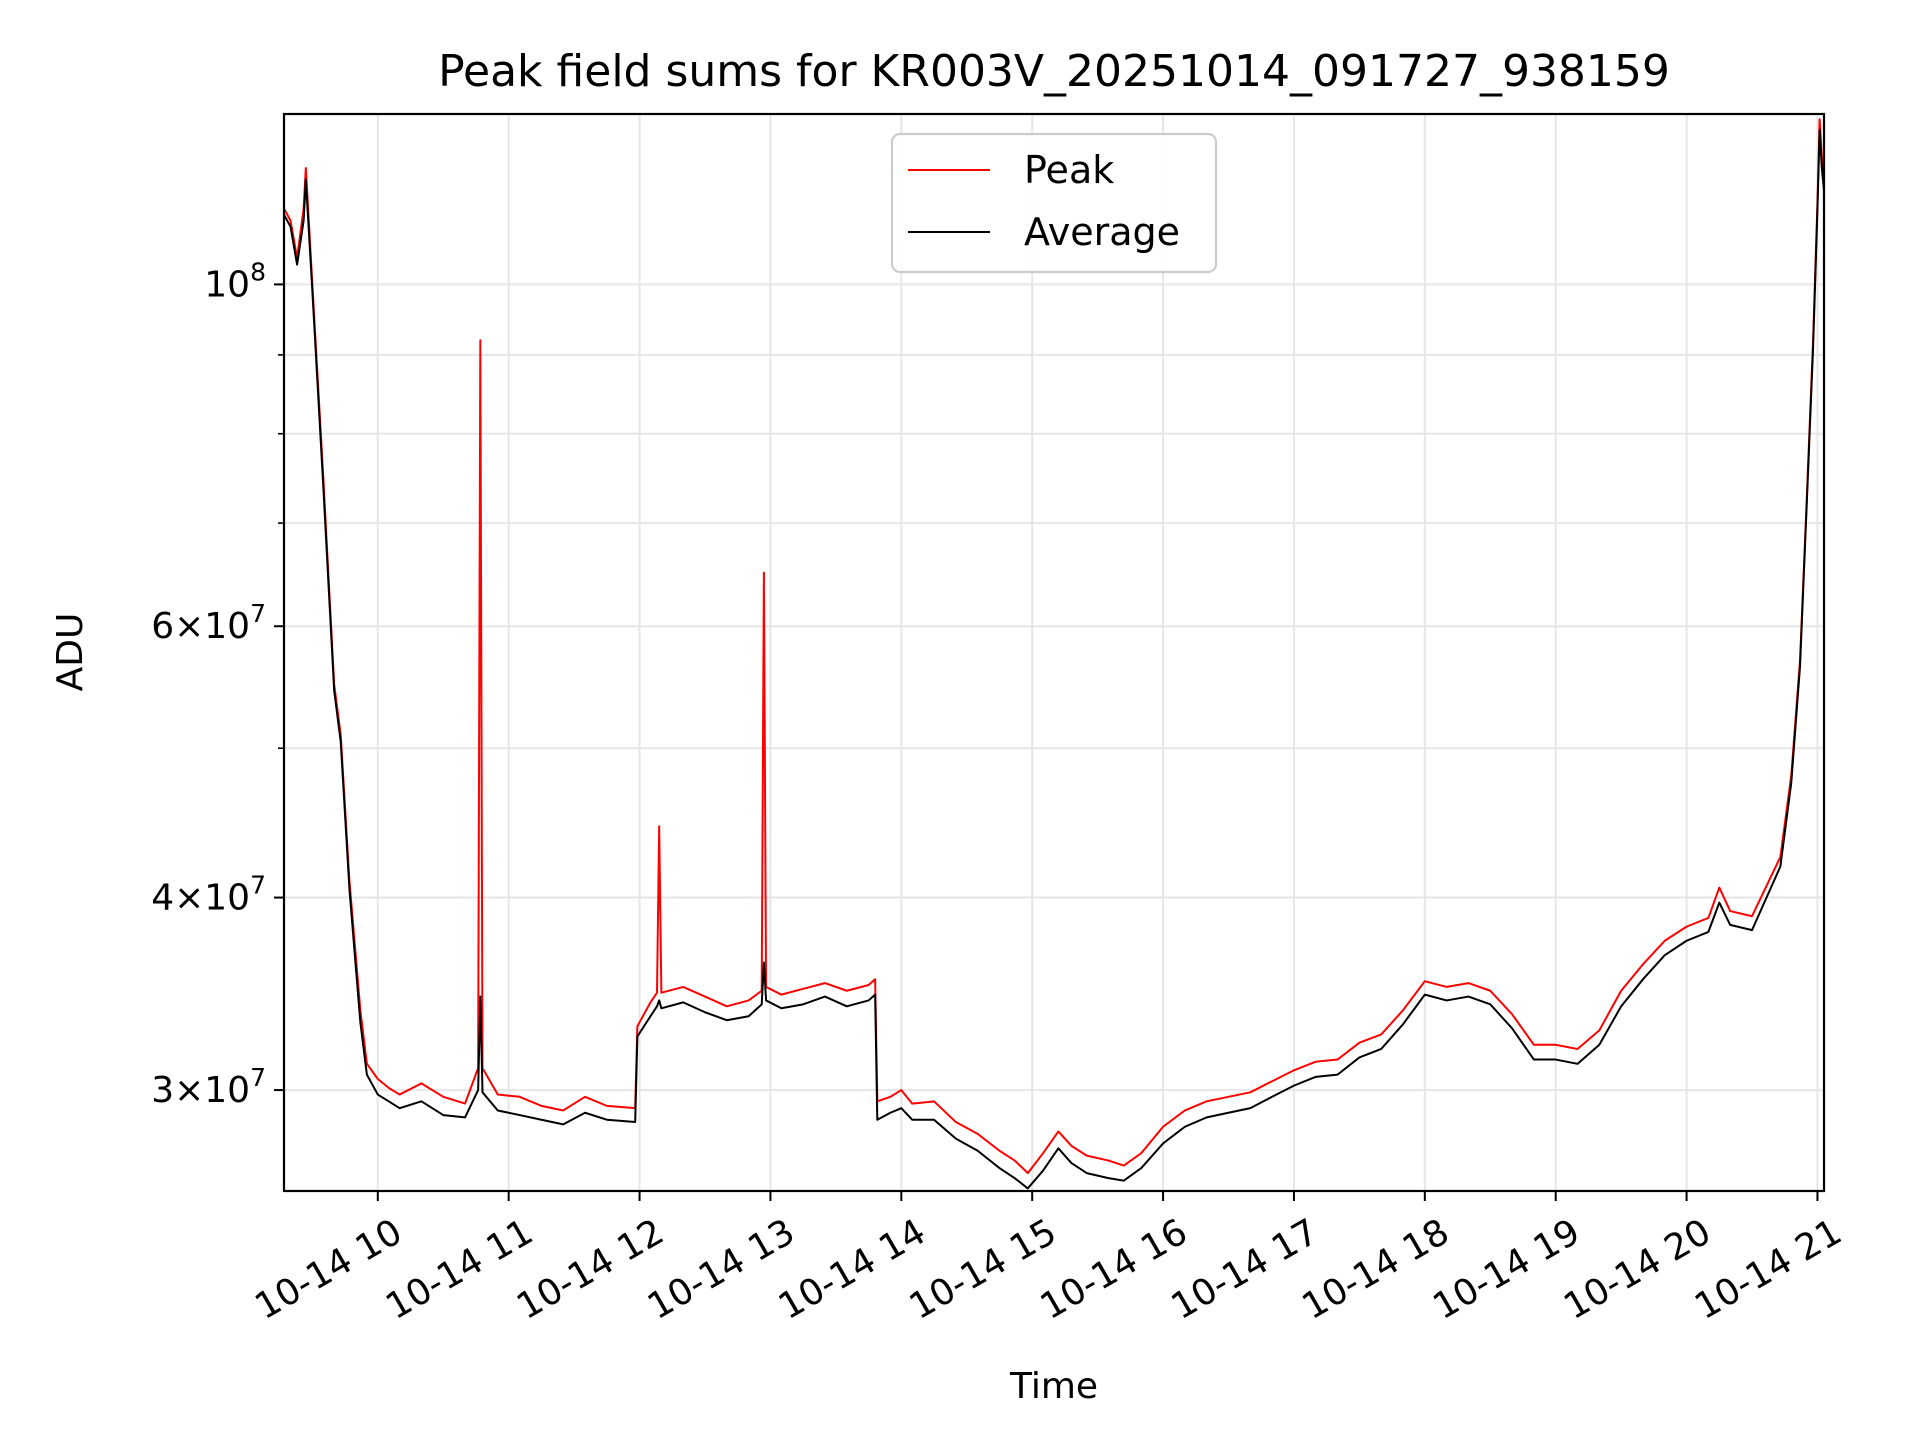 The image size is (1920, 1440). Describe the element at coordinates (208, 623) in the screenshot. I see `y-tick-label: 6×107` at that location.